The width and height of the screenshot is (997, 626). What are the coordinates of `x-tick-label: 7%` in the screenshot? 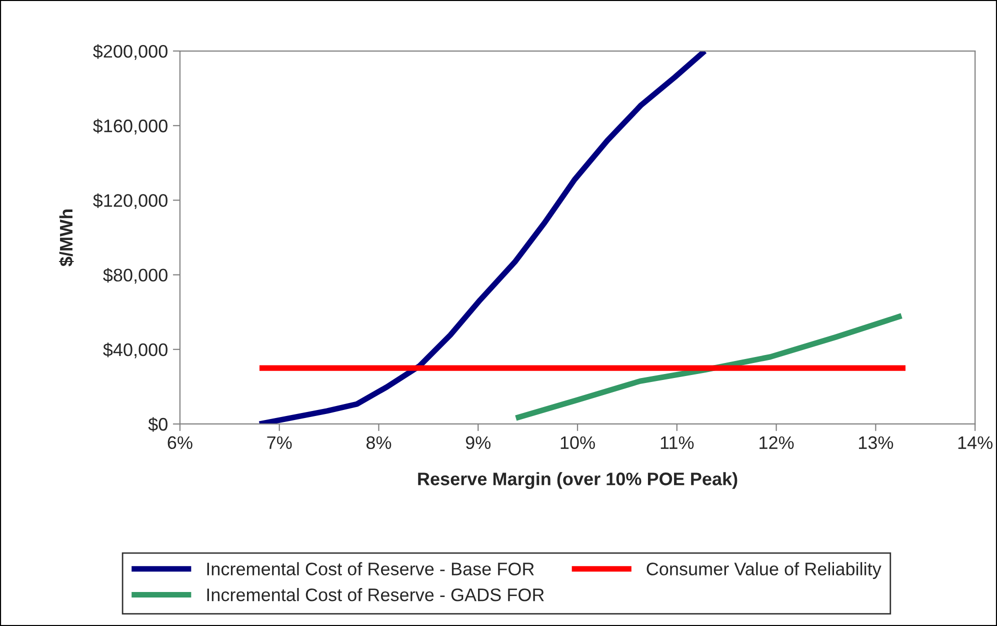 It's located at (279, 442).